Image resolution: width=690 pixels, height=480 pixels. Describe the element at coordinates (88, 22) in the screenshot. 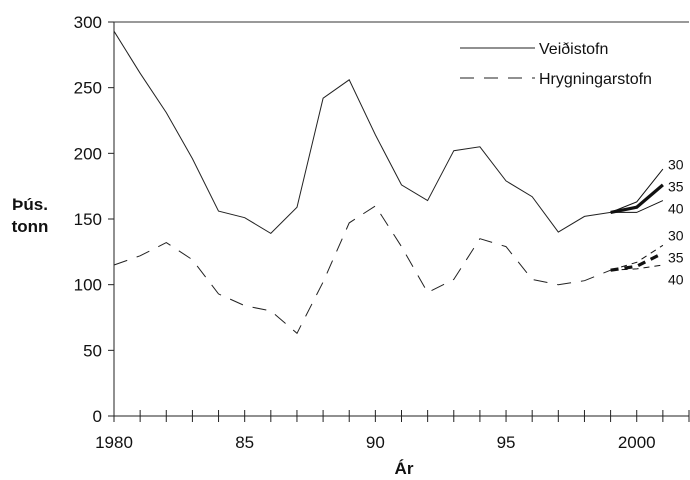

I see `y-tick-label: 300` at that location.